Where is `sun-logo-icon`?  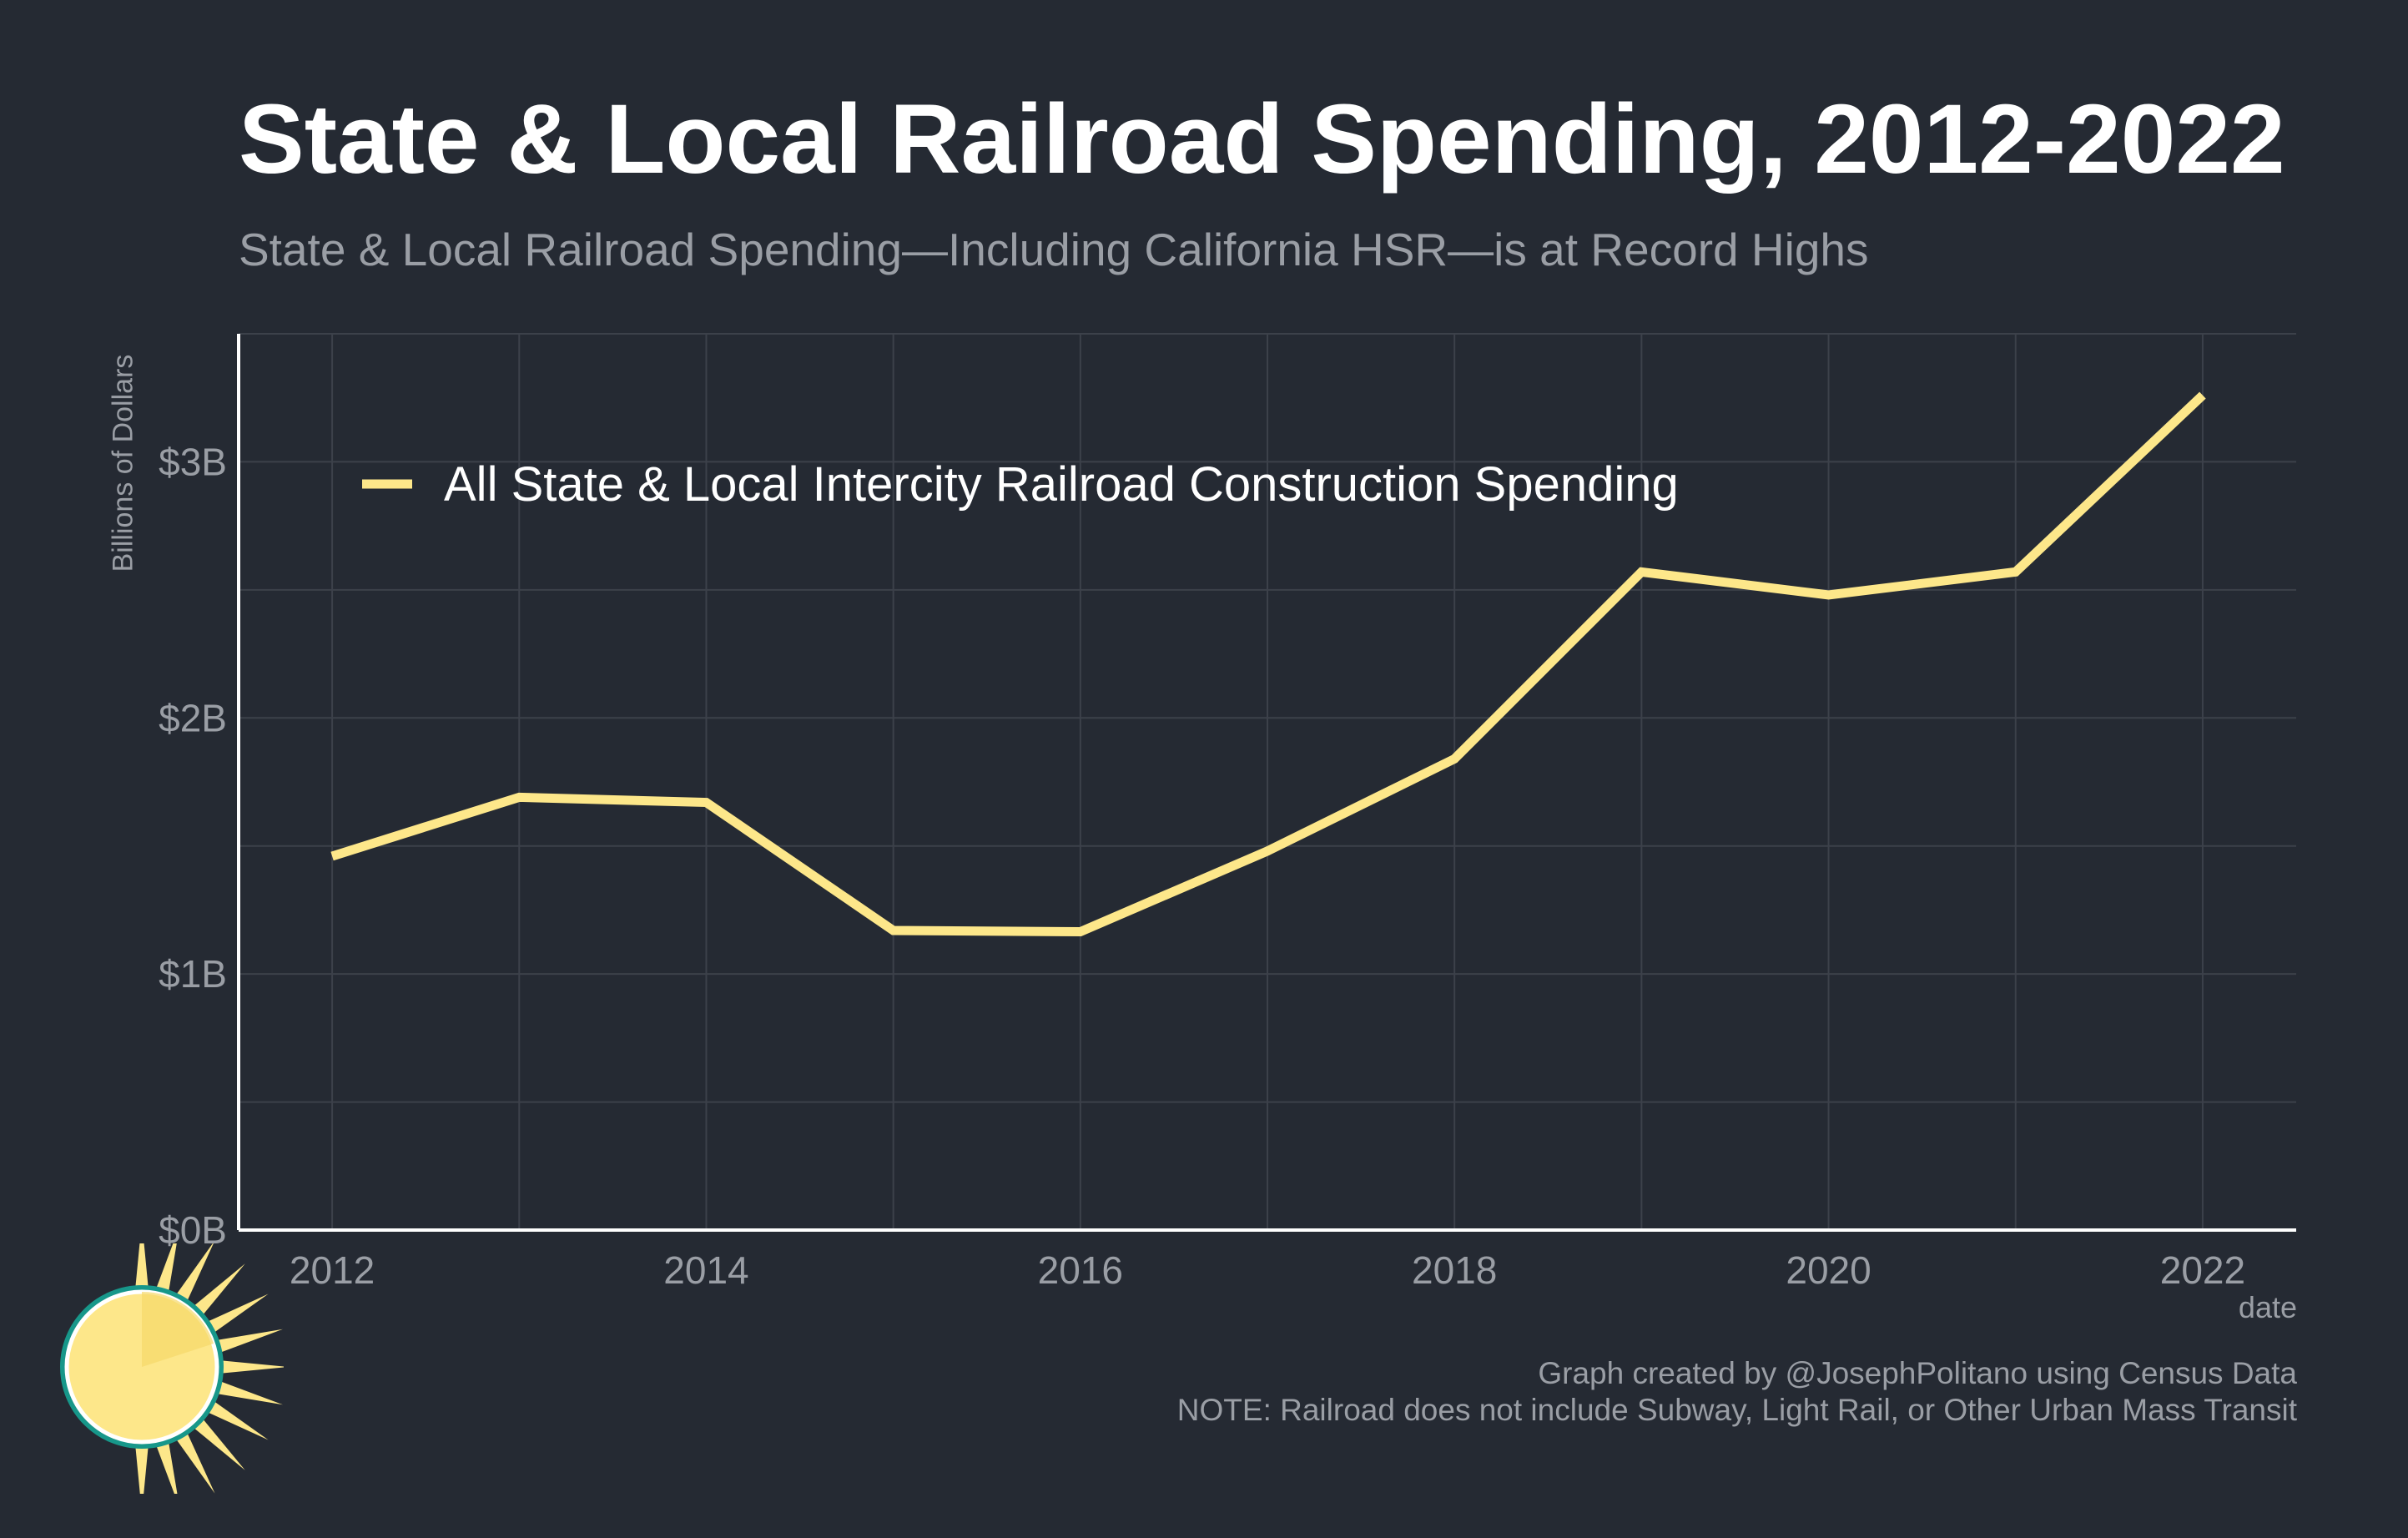
sun-logo-icon is located at coordinates (172, 1368).